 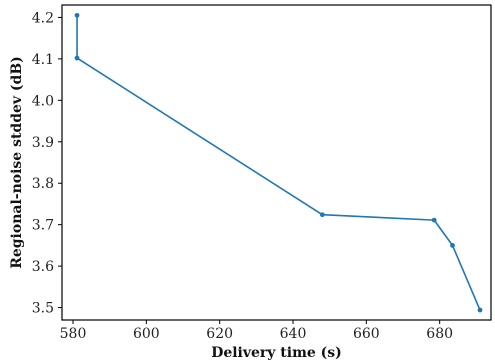 What do you see at coordinates (17, 162) in the screenshot?
I see `y-axis-label: Regional-noise stddev (dB)` at bounding box center [17, 162].